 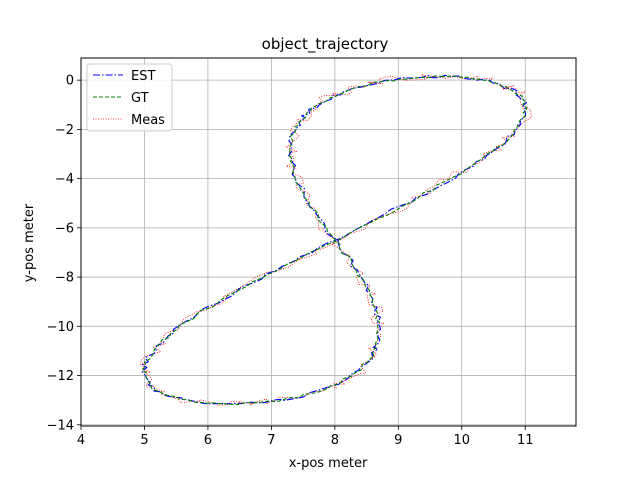 I want to click on x-axis-label: x-pos meter, so click(x=328, y=463).